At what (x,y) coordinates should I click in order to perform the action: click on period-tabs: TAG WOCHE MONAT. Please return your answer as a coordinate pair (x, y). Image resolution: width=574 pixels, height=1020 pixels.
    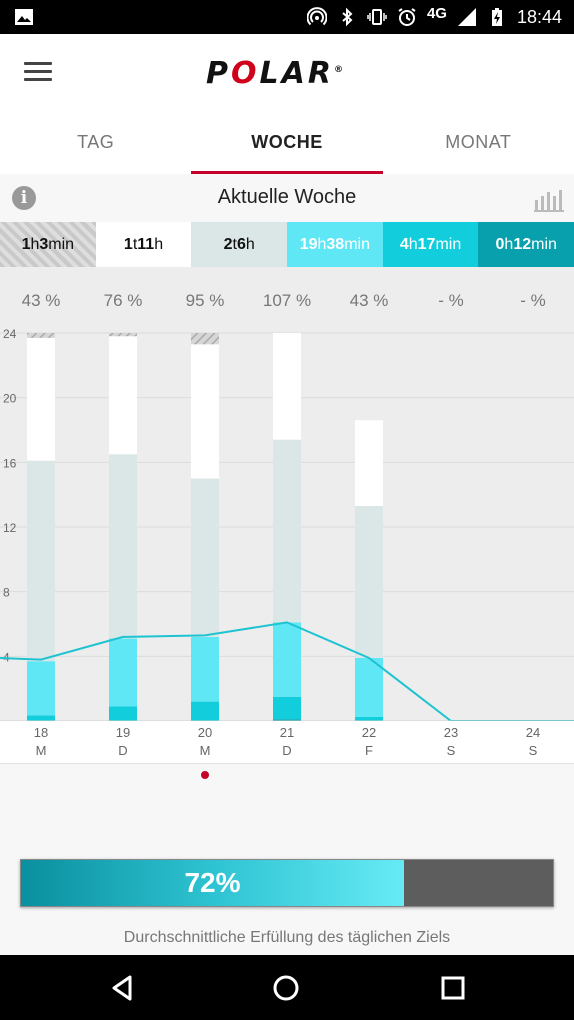
    Looking at the image, I should click on (287, 140).